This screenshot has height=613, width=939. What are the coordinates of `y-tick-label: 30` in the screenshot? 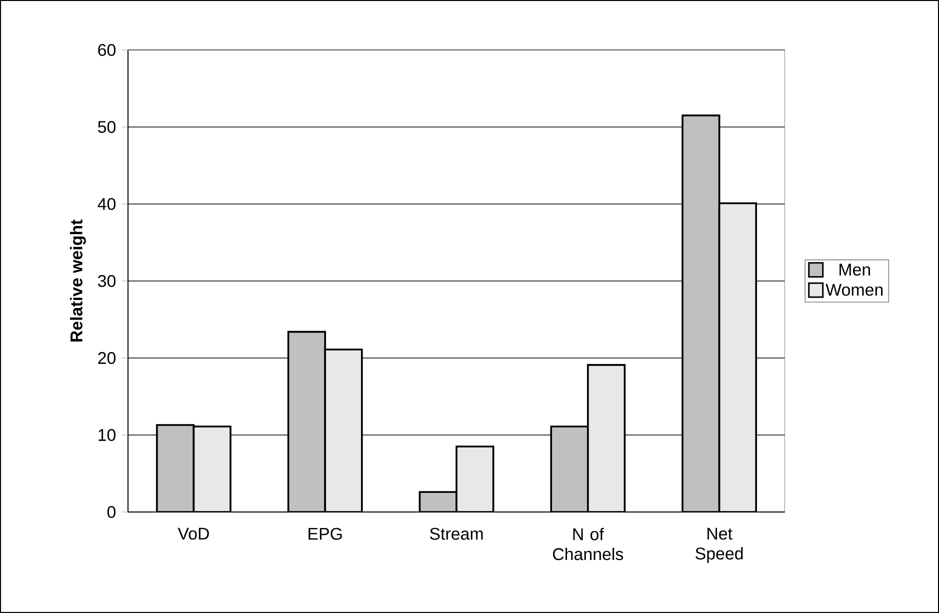 It's located at (107, 280).